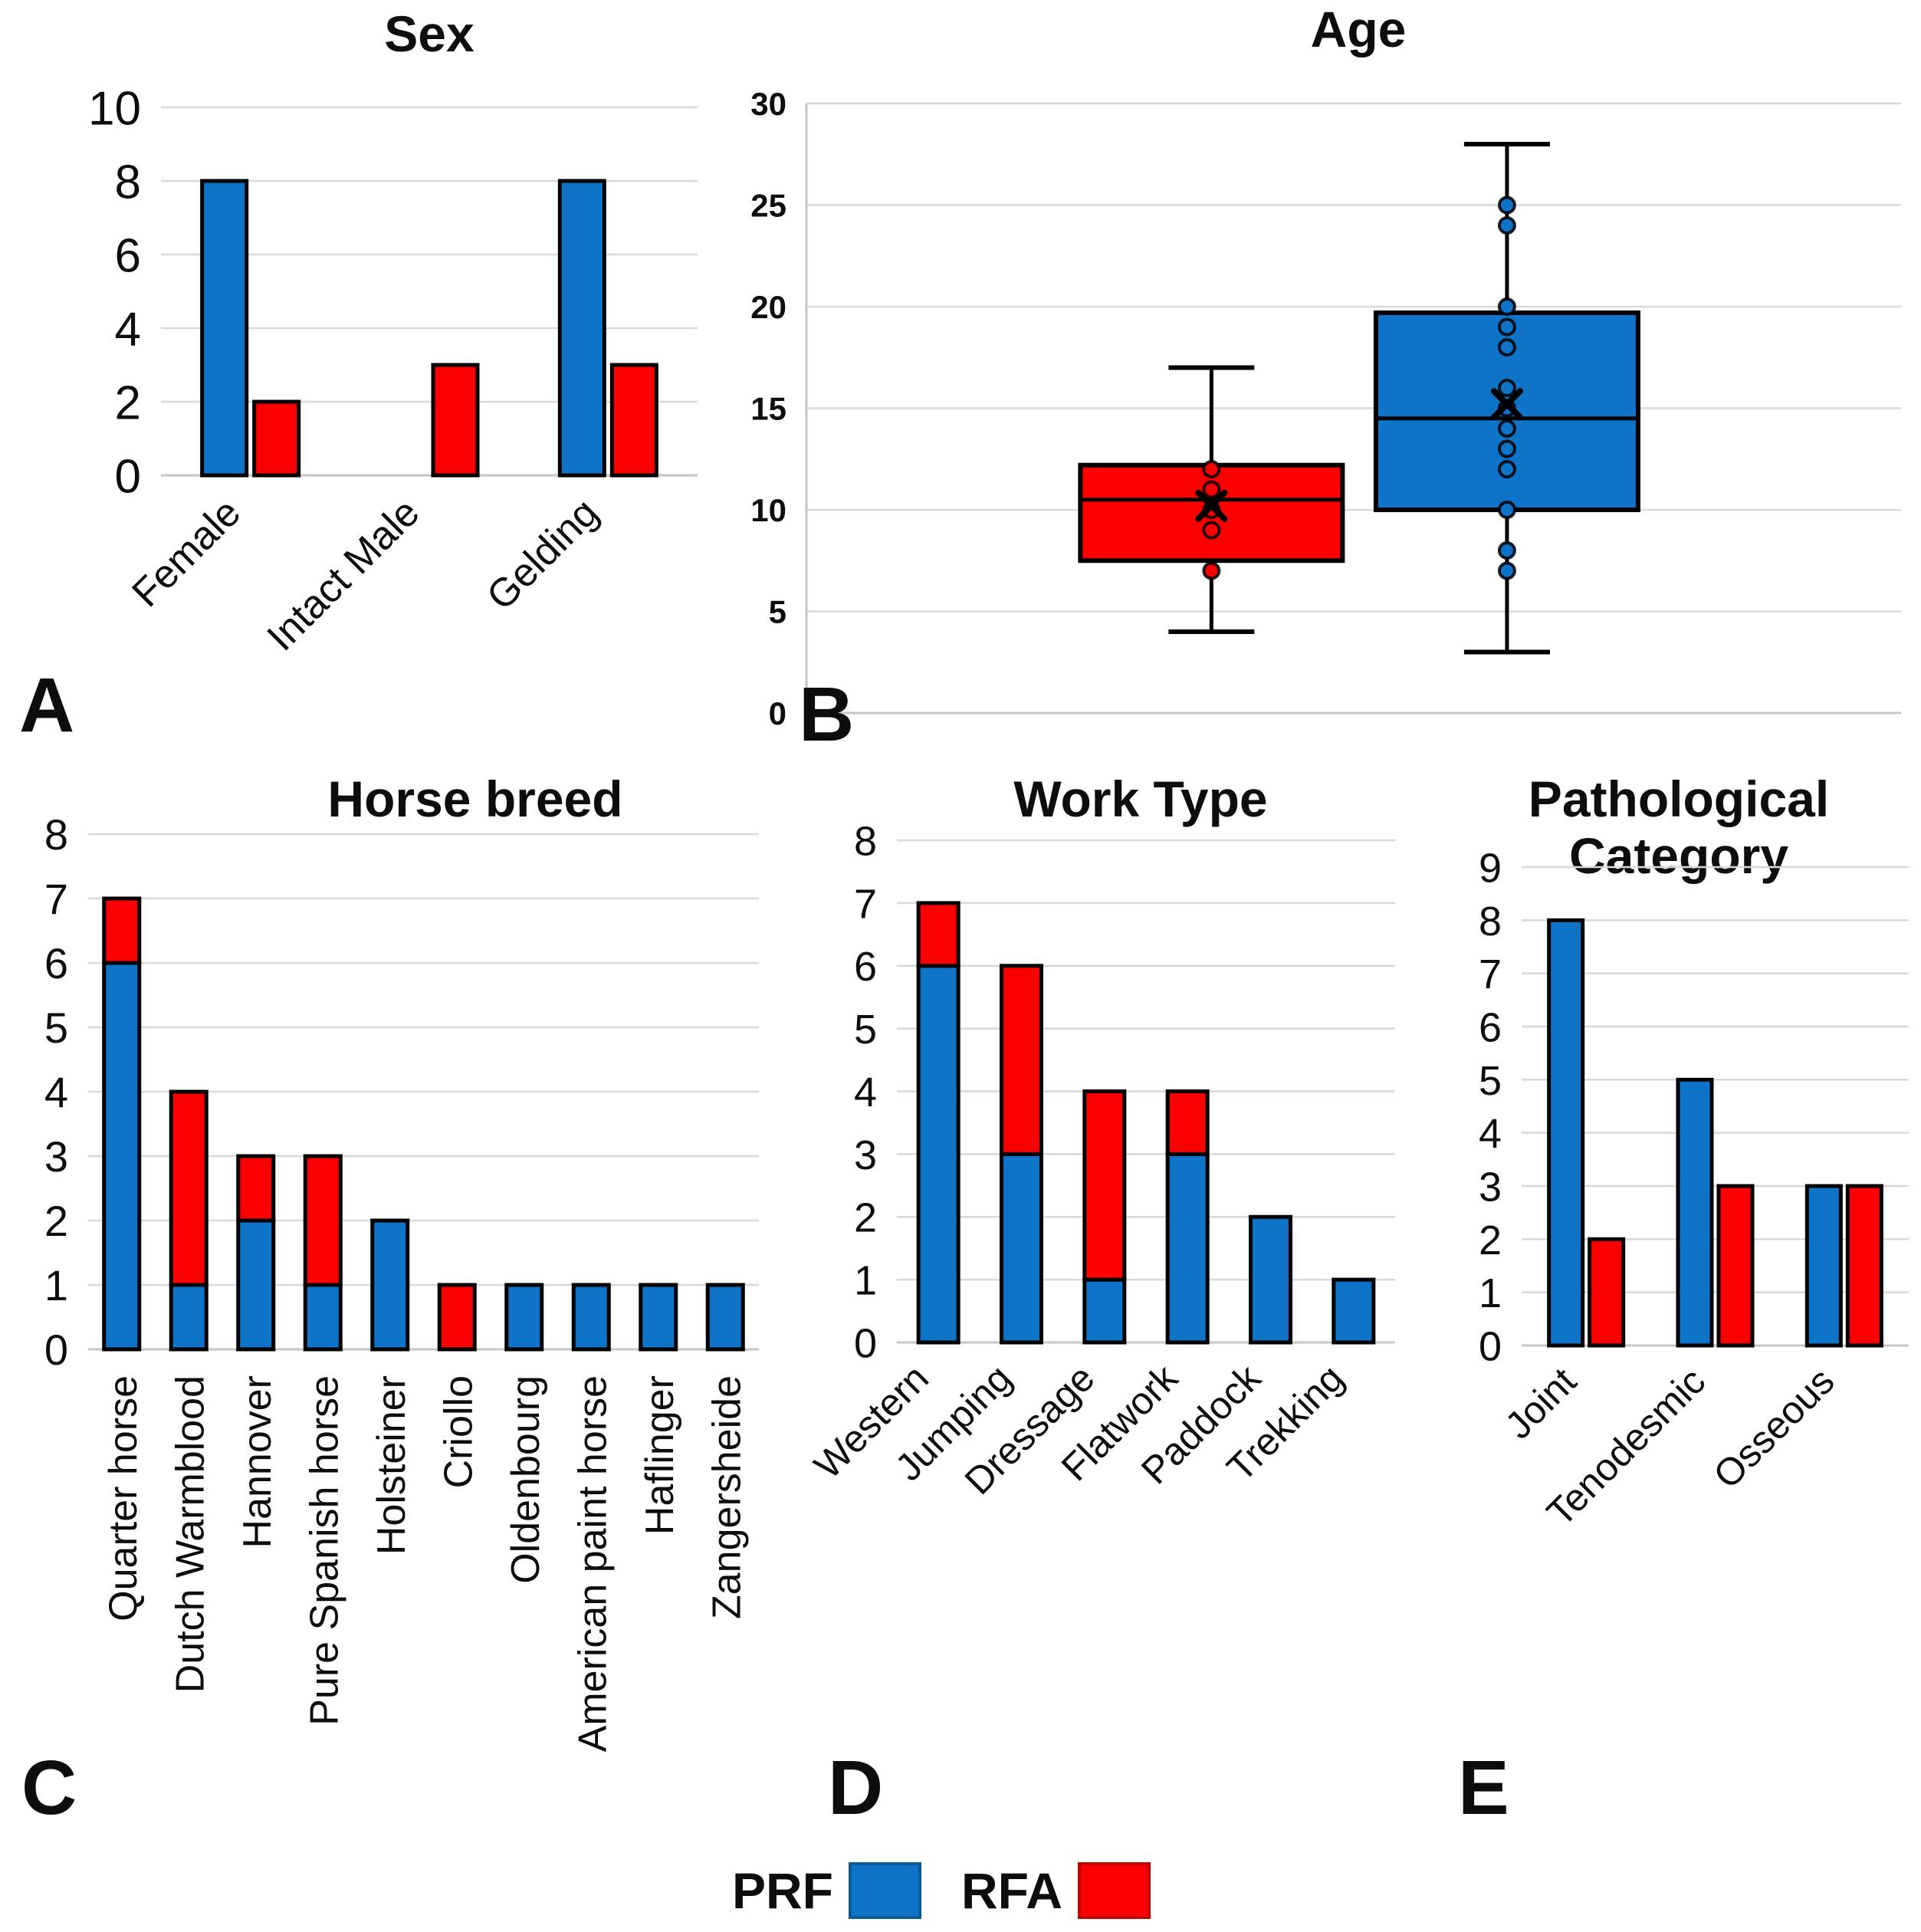 The height and width of the screenshot is (1932, 1921). Describe the element at coordinates (257, 1462) in the screenshot. I see `category-label: Hannover` at that location.